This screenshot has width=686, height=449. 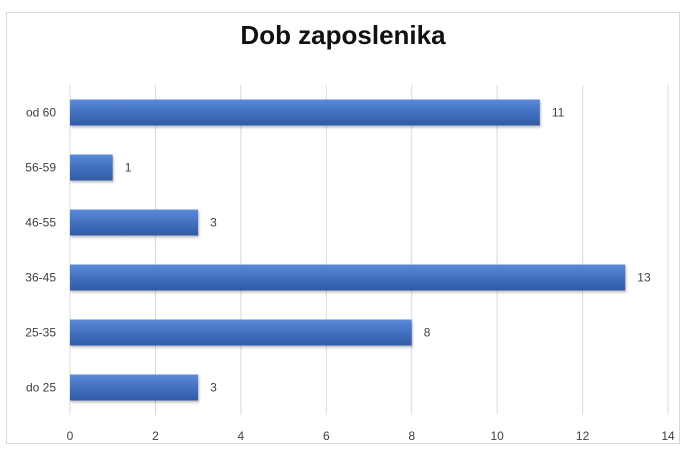 I want to click on data-label: 8, so click(x=427, y=333).